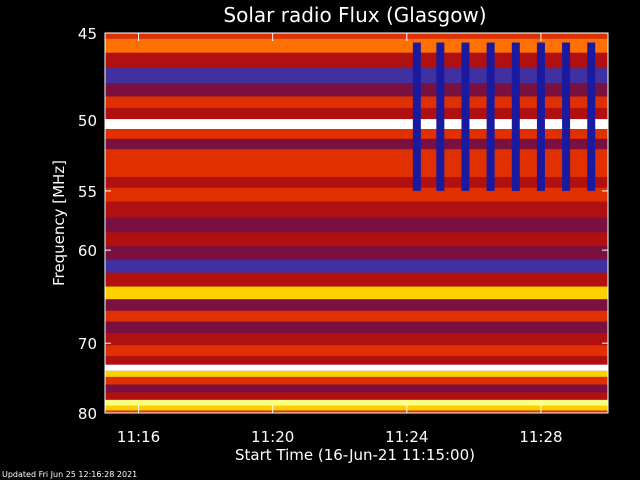 The width and height of the screenshot is (640, 480). I want to click on y-tick-label: 55, so click(87, 192).